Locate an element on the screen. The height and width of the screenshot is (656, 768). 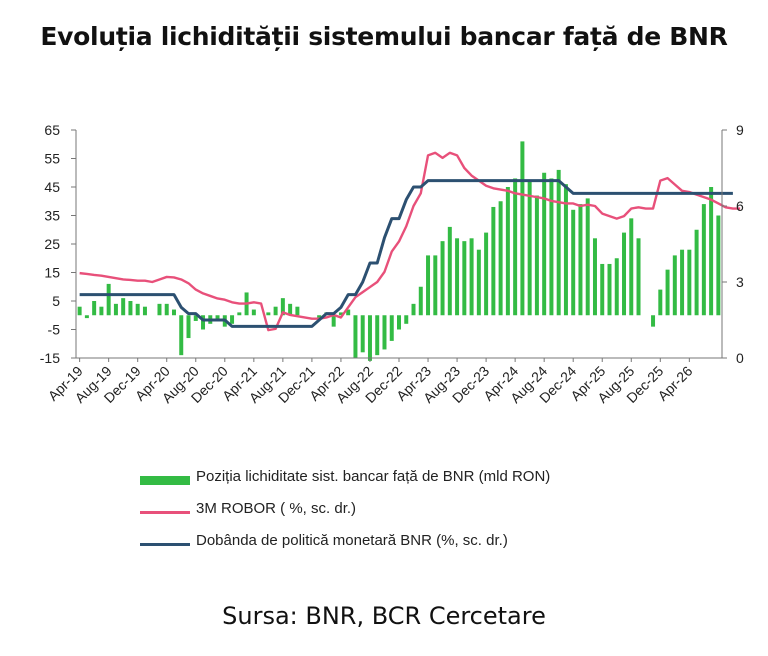
left-tick-label-8: 65 is located at coordinates (52, 130).